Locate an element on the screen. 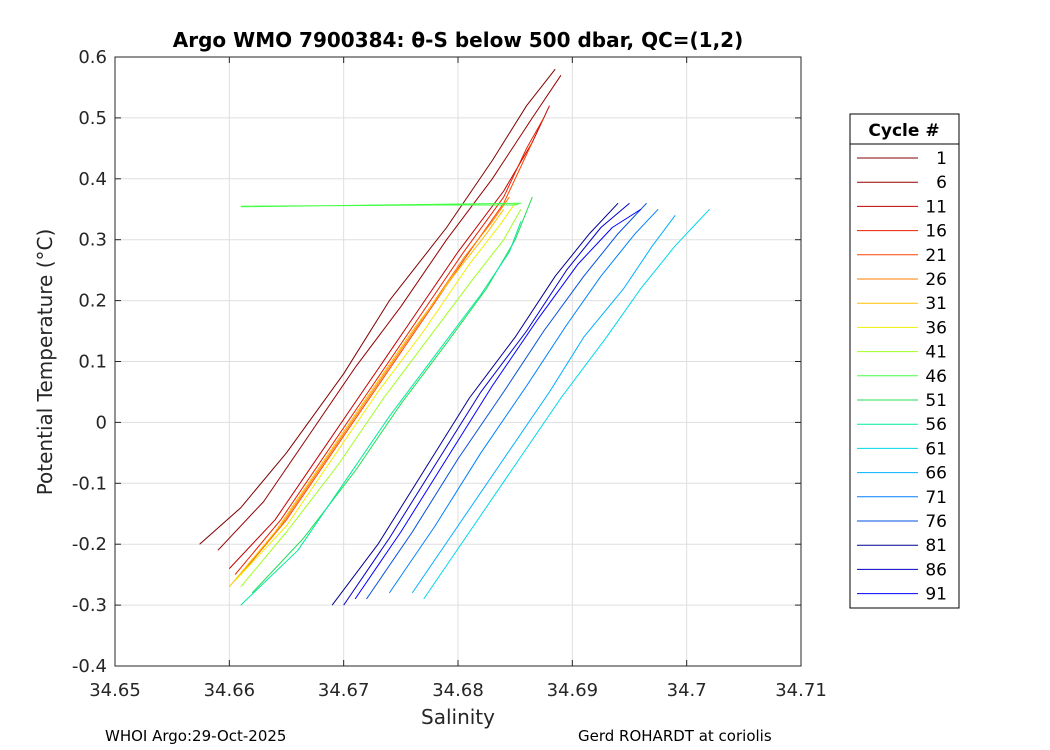 The image size is (1050, 750). x-tick-label: 34.7 is located at coordinates (687, 690).